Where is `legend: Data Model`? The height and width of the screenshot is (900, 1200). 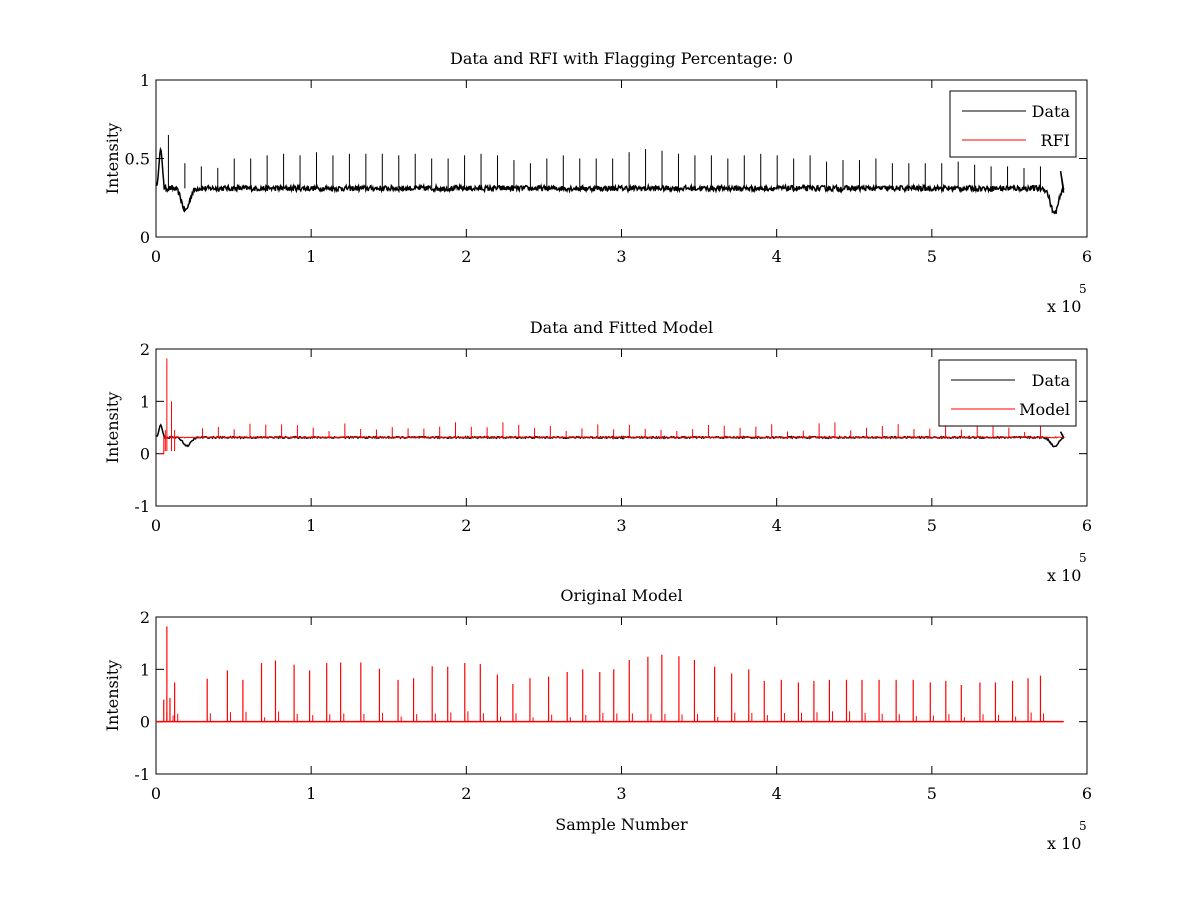 legend: Data Model is located at coordinates (1007, 393).